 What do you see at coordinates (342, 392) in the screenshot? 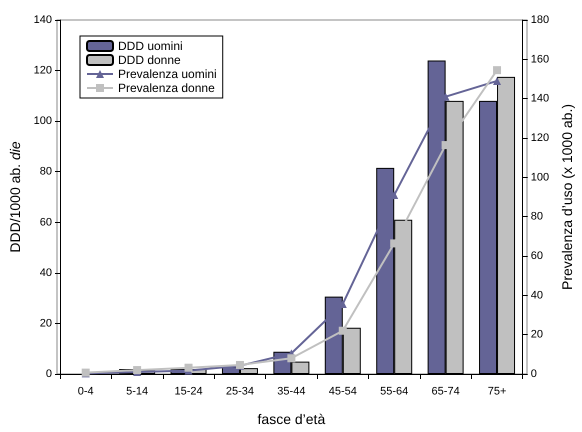
I see `x-tick-label: 45-54` at bounding box center [342, 392].